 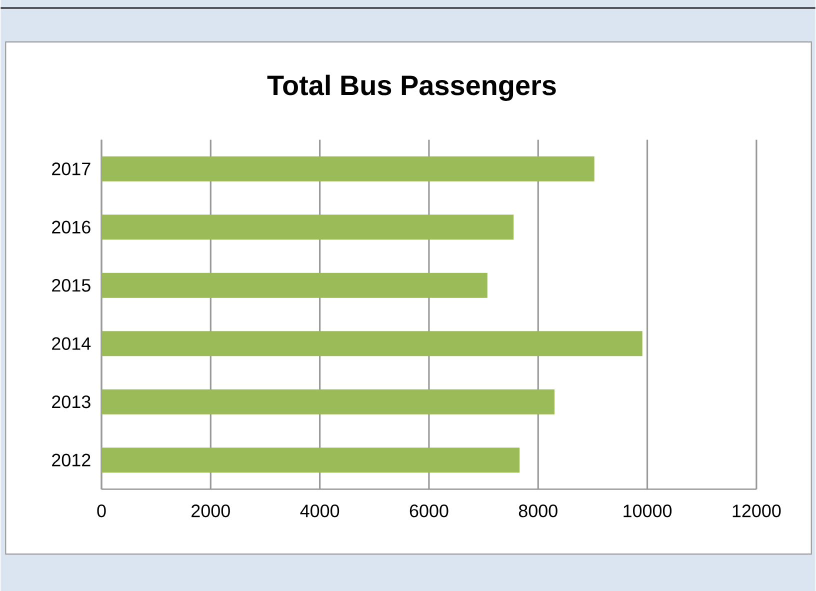 I want to click on x-tick-label: 8000, so click(x=538, y=511).